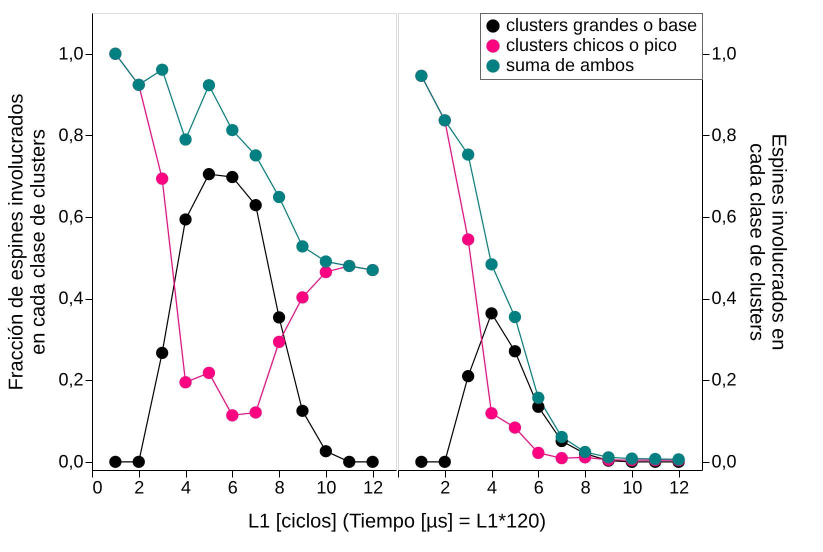  Describe the element at coordinates (724, 53) in the screenshot. I see `y2-tick-label: 1,0` at that location.